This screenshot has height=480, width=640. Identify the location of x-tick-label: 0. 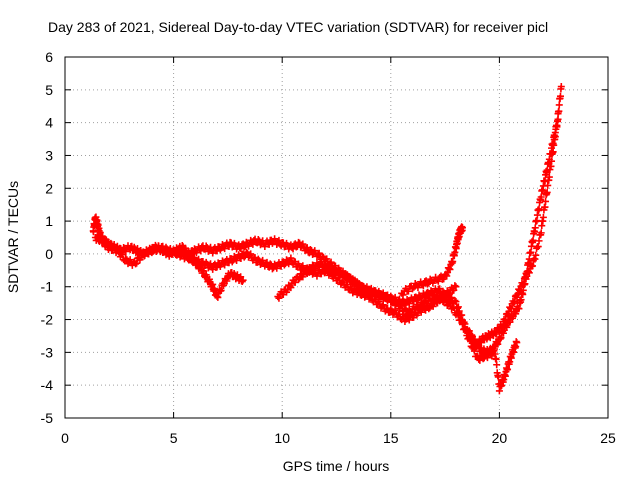
(65, 438).